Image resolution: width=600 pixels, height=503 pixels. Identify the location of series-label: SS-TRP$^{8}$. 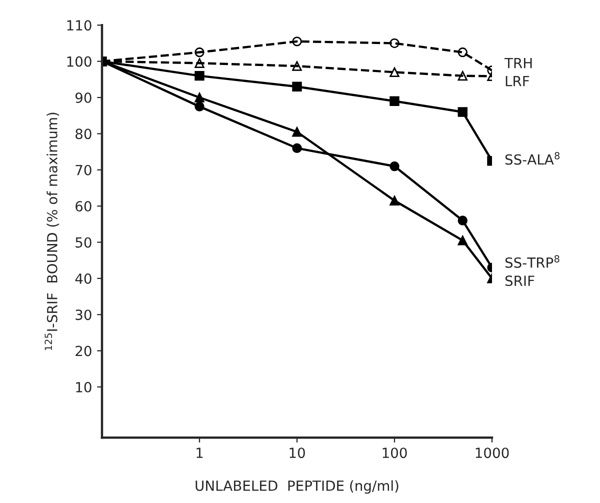
(532, 261).